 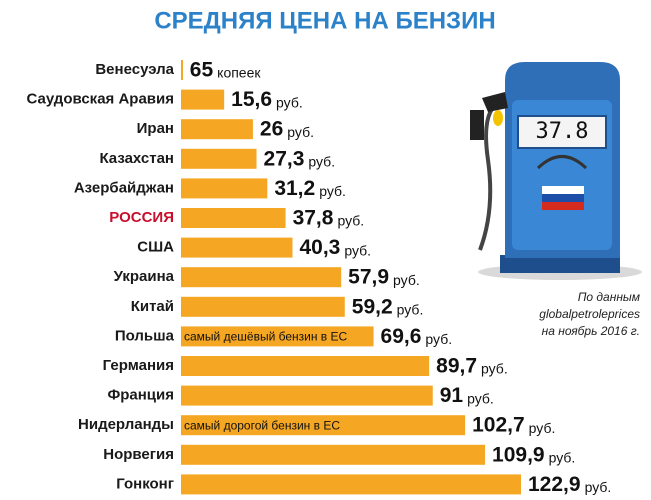 What do you see at coordinates (589, 314) in the screenshot?
I see `source-note: globalpetroleprices` at bounding box center [589, 314].